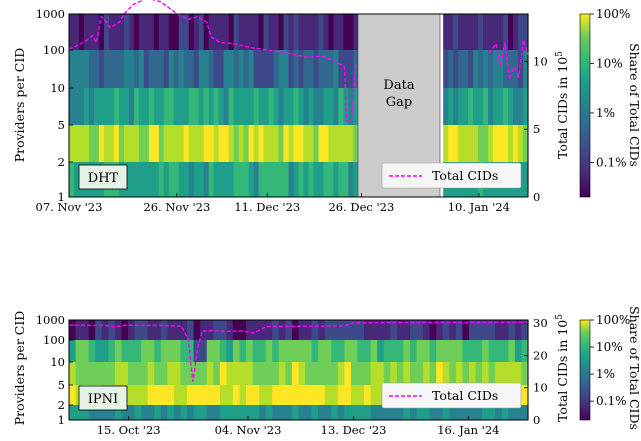 Image resolution: width=641 pixels, height=441 pixels. Describe the element at coordinates (399, 102) in the screenshot. I see `dht-gap-label-line2: Gap` at that location.